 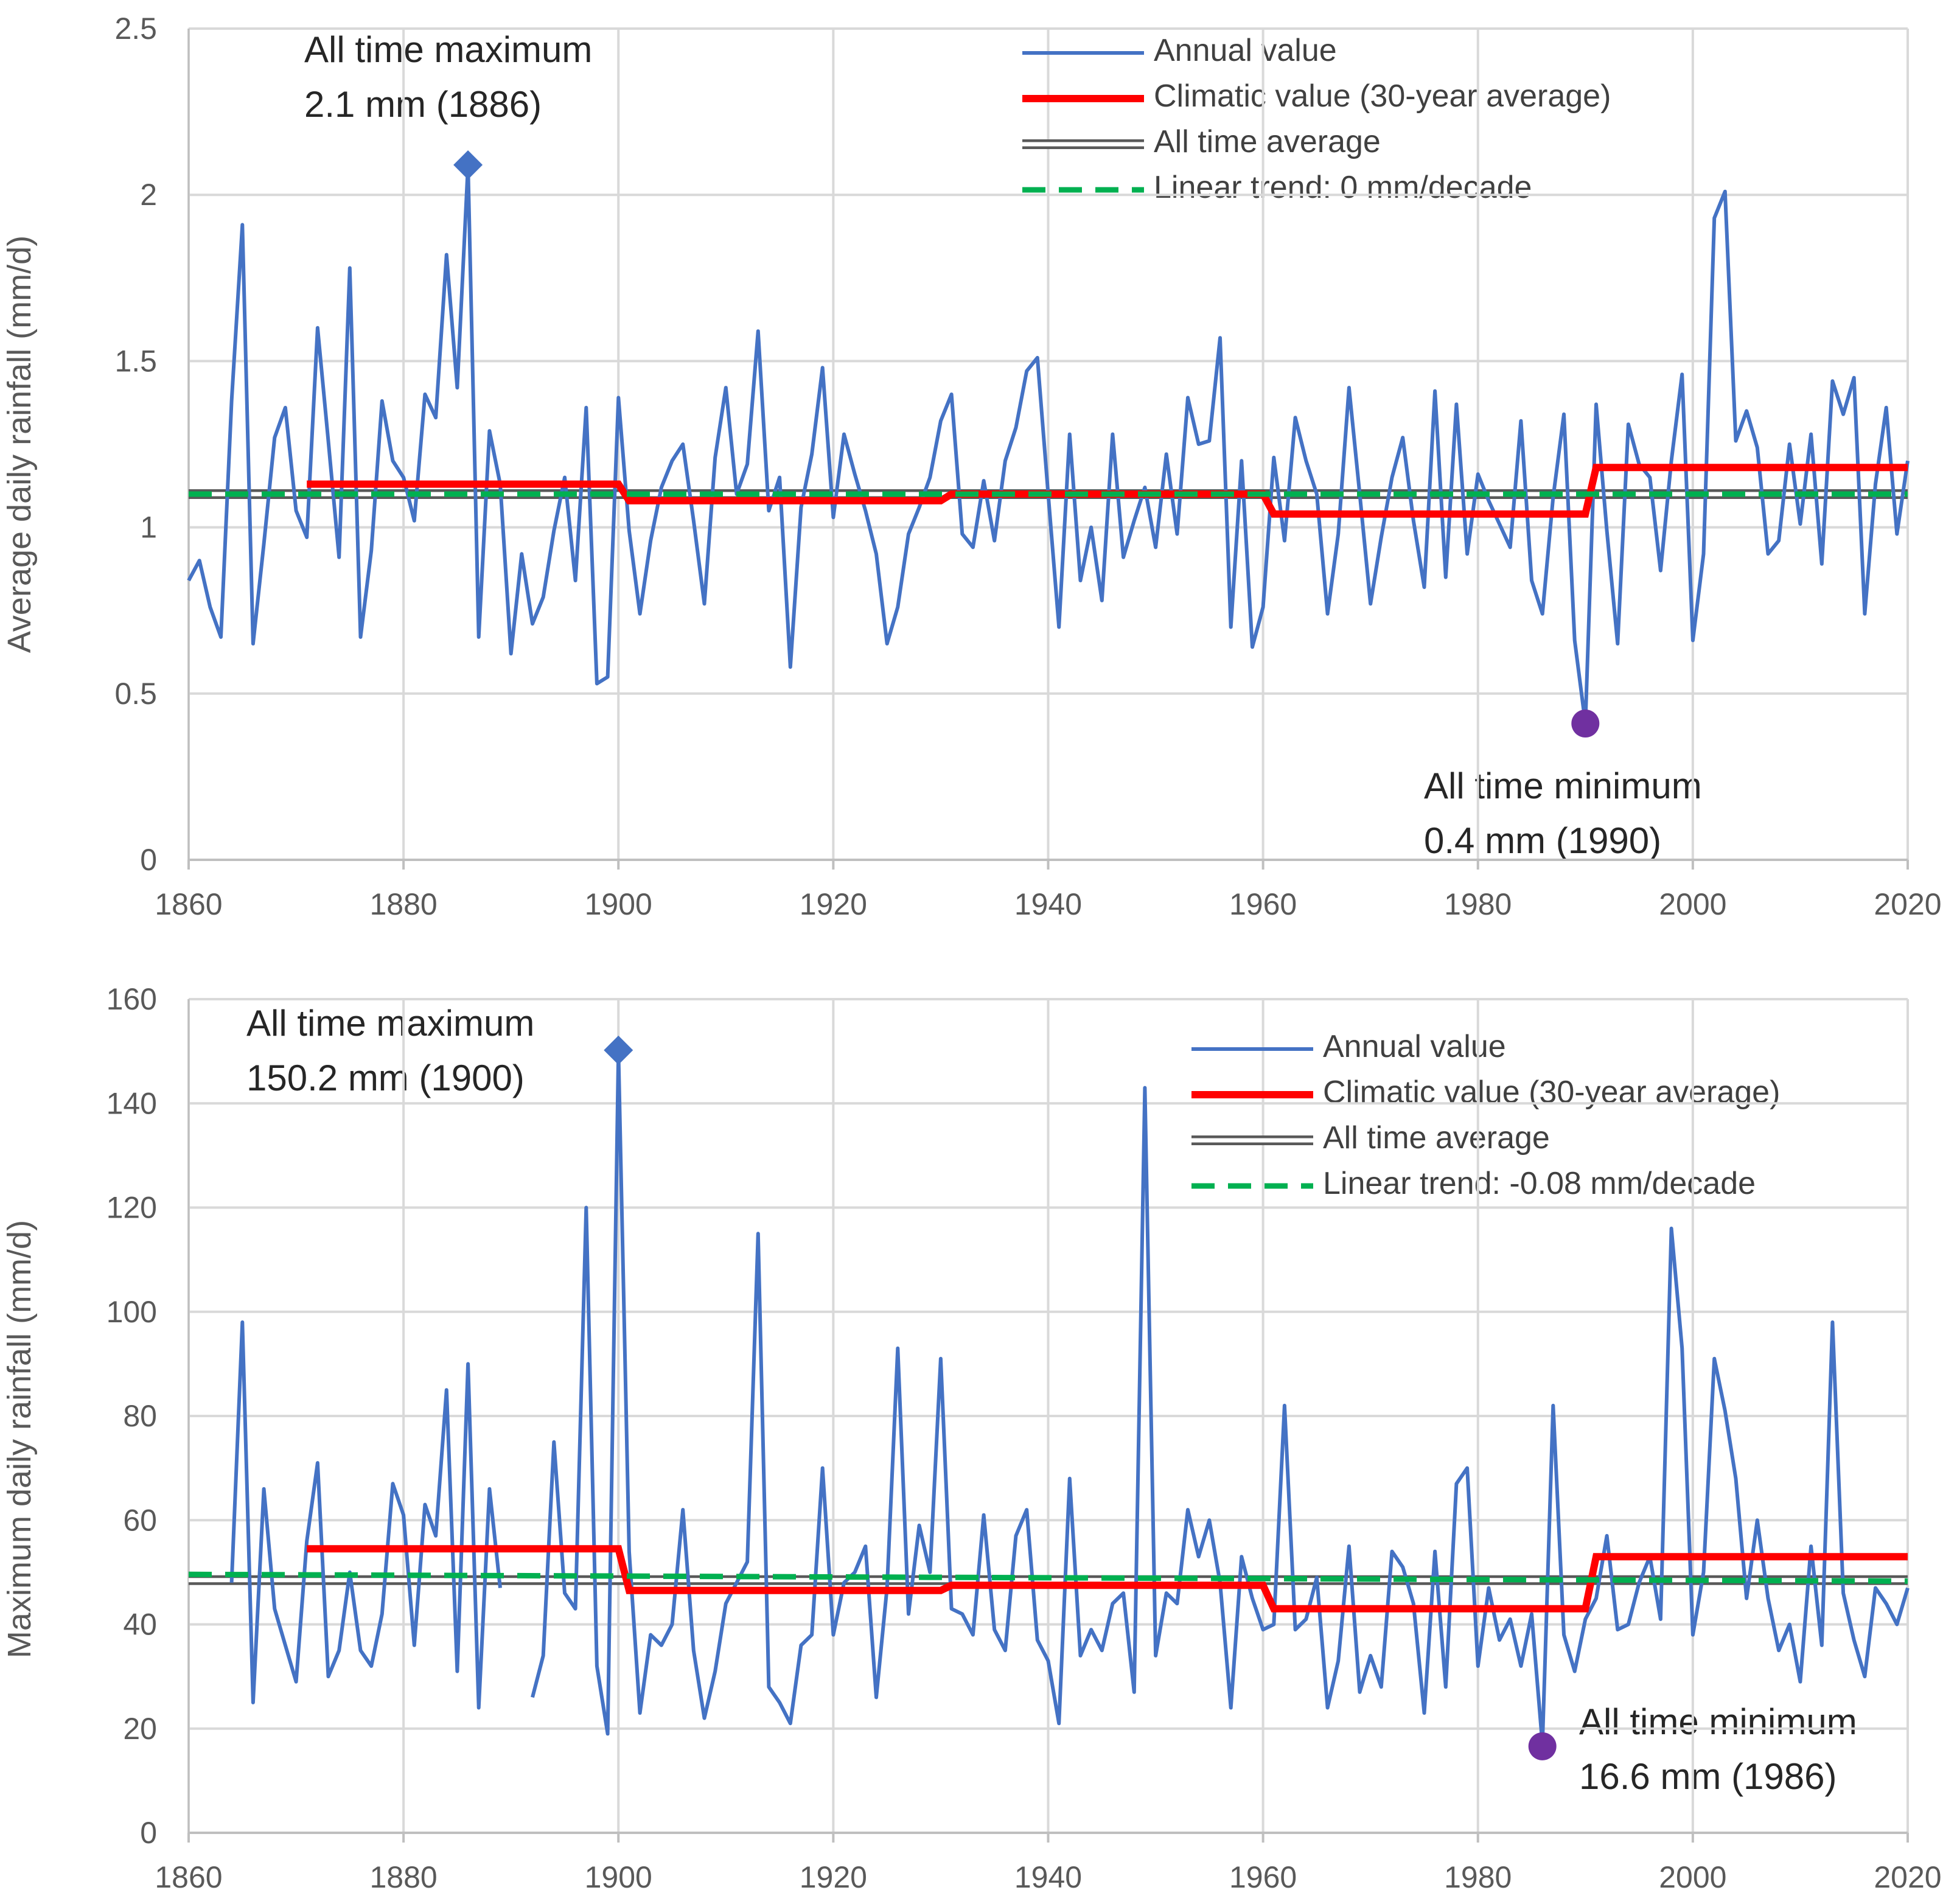 I want to click on y-tick-label: 80, so click(x=140, y=1416).